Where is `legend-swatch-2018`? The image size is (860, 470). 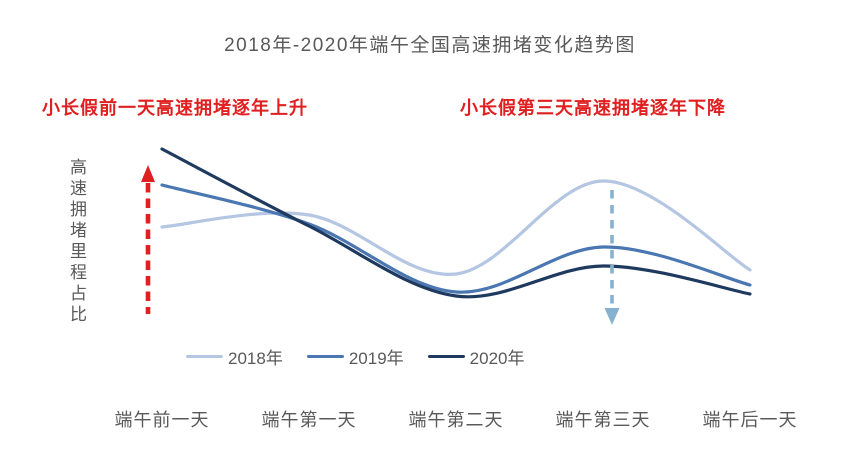 legend-swatch-2018 is located at coordinates (204, 356).